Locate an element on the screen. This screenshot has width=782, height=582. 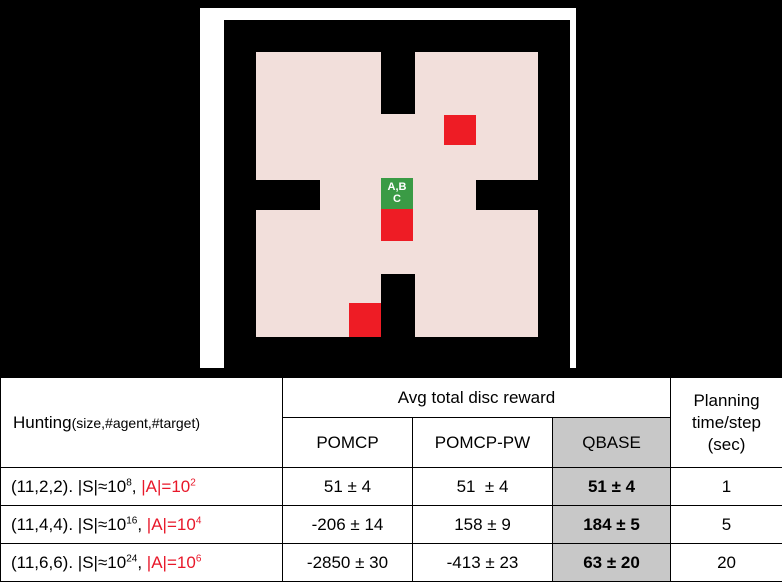
hunting-header: Hunting(size,#agent,#target) is located at coordinates (141, 422).